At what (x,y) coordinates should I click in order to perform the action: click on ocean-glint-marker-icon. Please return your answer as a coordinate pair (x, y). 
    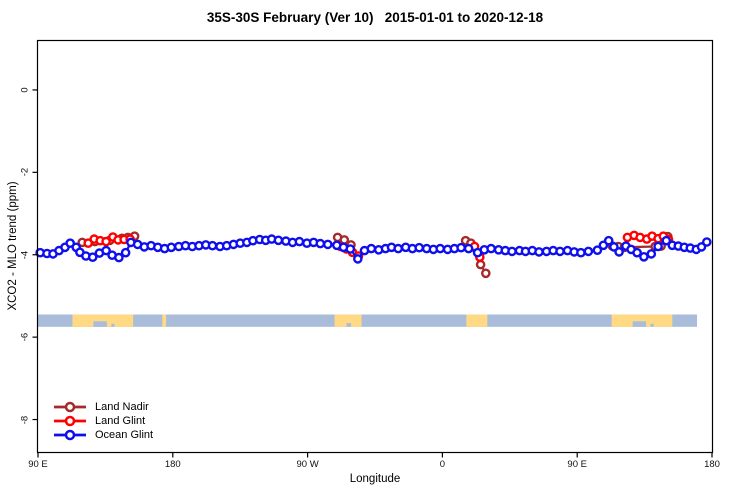
    Looking at the image, I should click on (70, 435).